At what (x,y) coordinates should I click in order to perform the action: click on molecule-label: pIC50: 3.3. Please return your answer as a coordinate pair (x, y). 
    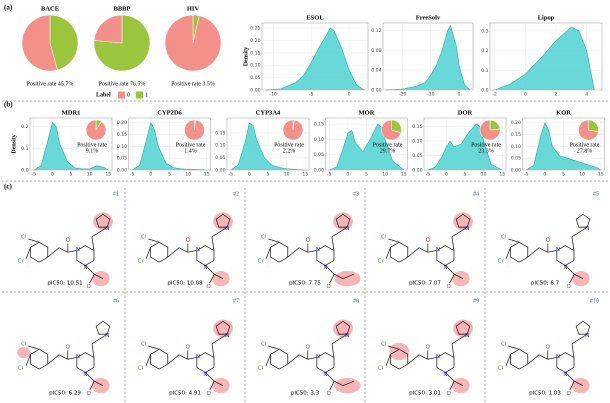
    Looking at the image, I should click on (305, 394).